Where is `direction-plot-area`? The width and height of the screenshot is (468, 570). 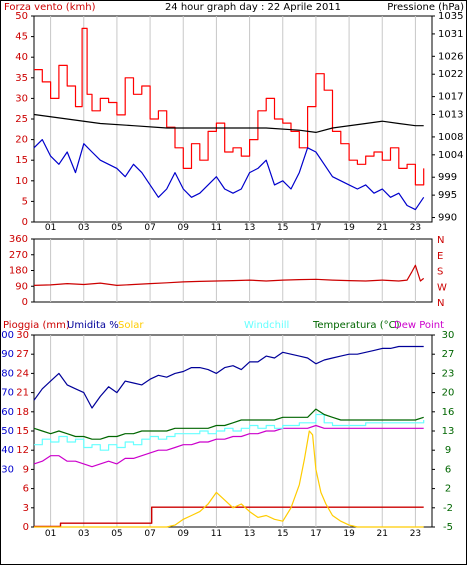 direction-plot-area is located at coordinates (233, 270).